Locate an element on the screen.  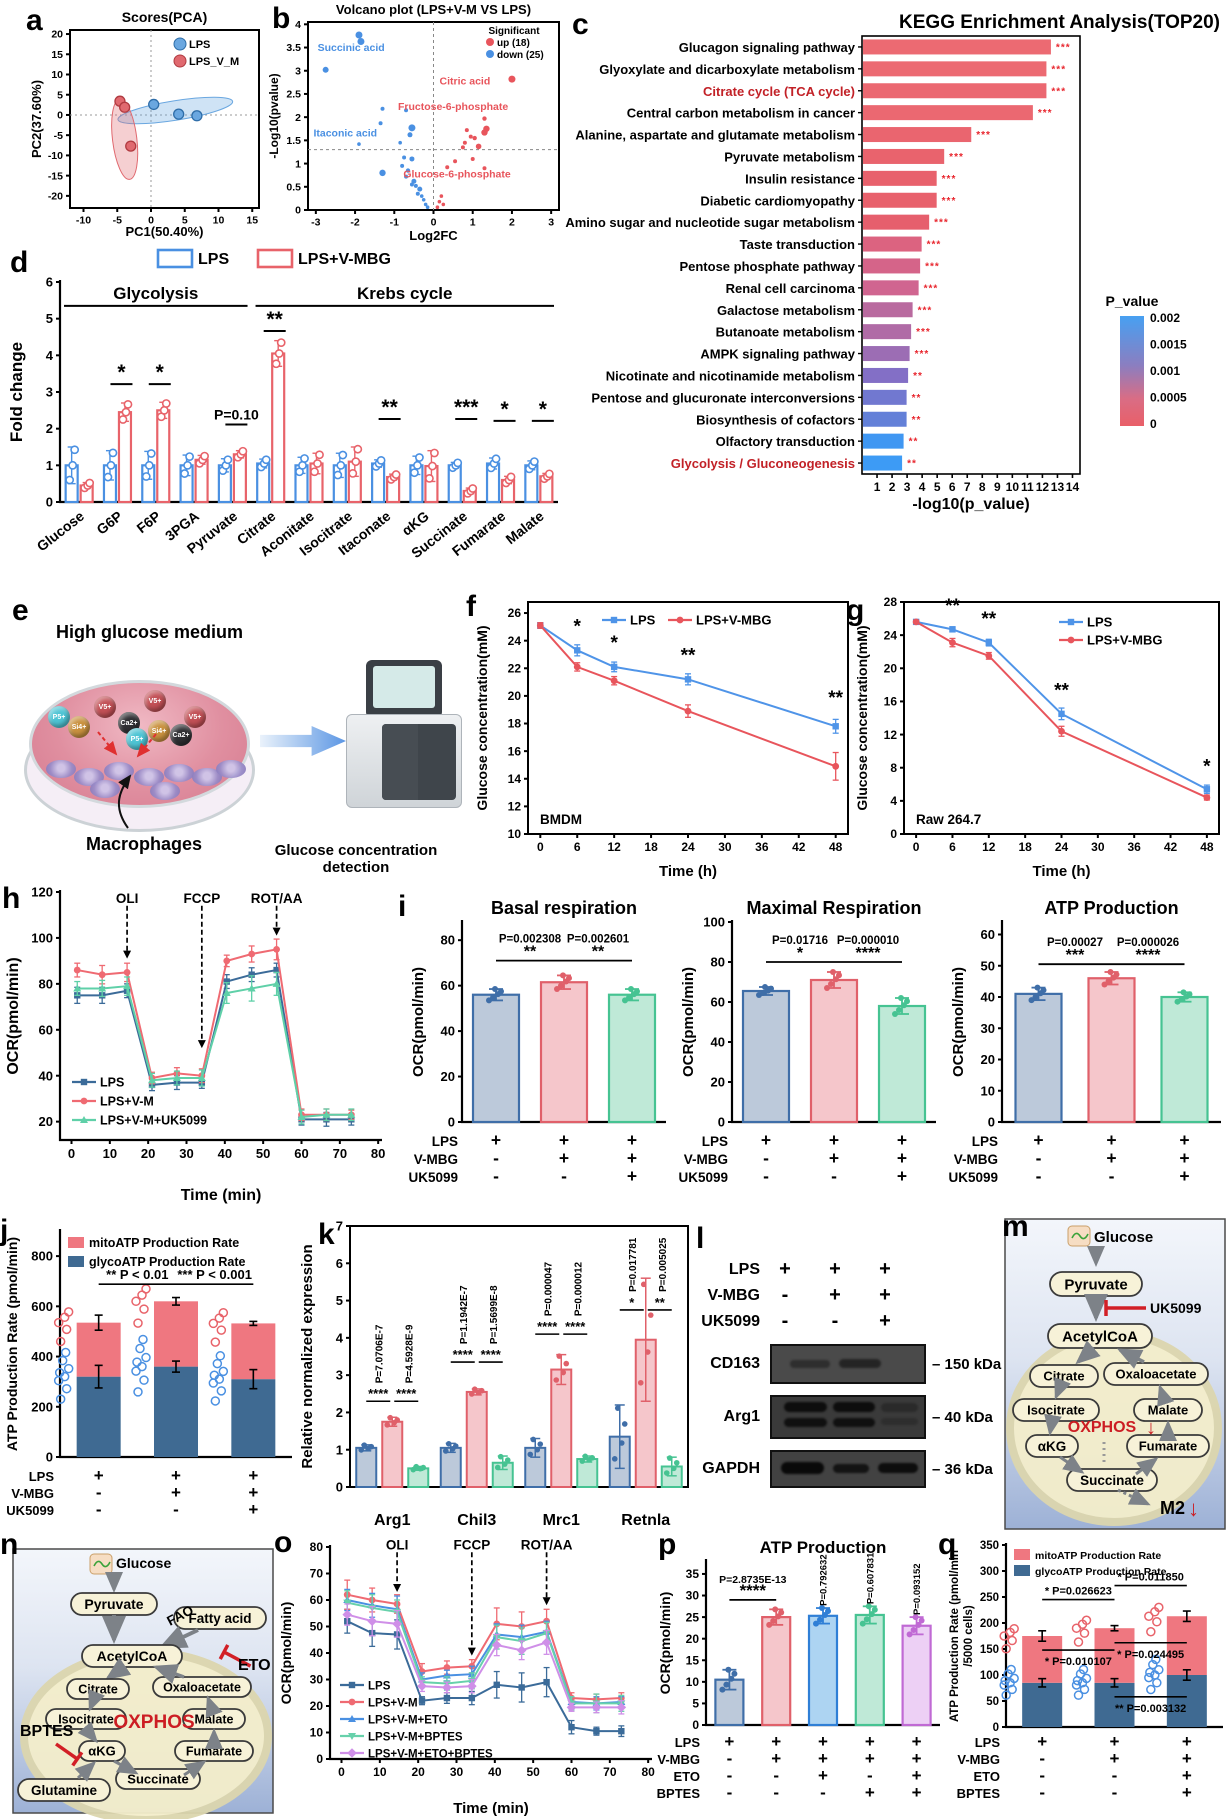
blot-target-label: Arg1 is located at coordinates (741, 1416).